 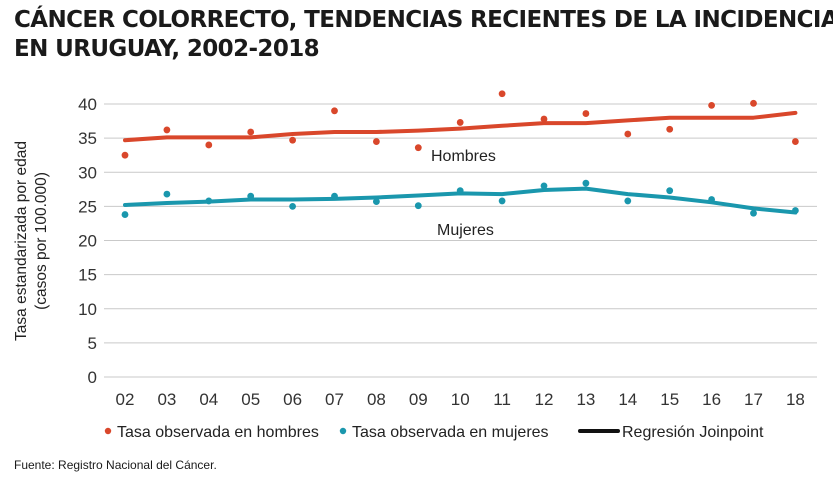 What do you see at coordinates (711, 399) in the screenshot?
I see `x-tick-label: 16` at bounding box center [711, 399].